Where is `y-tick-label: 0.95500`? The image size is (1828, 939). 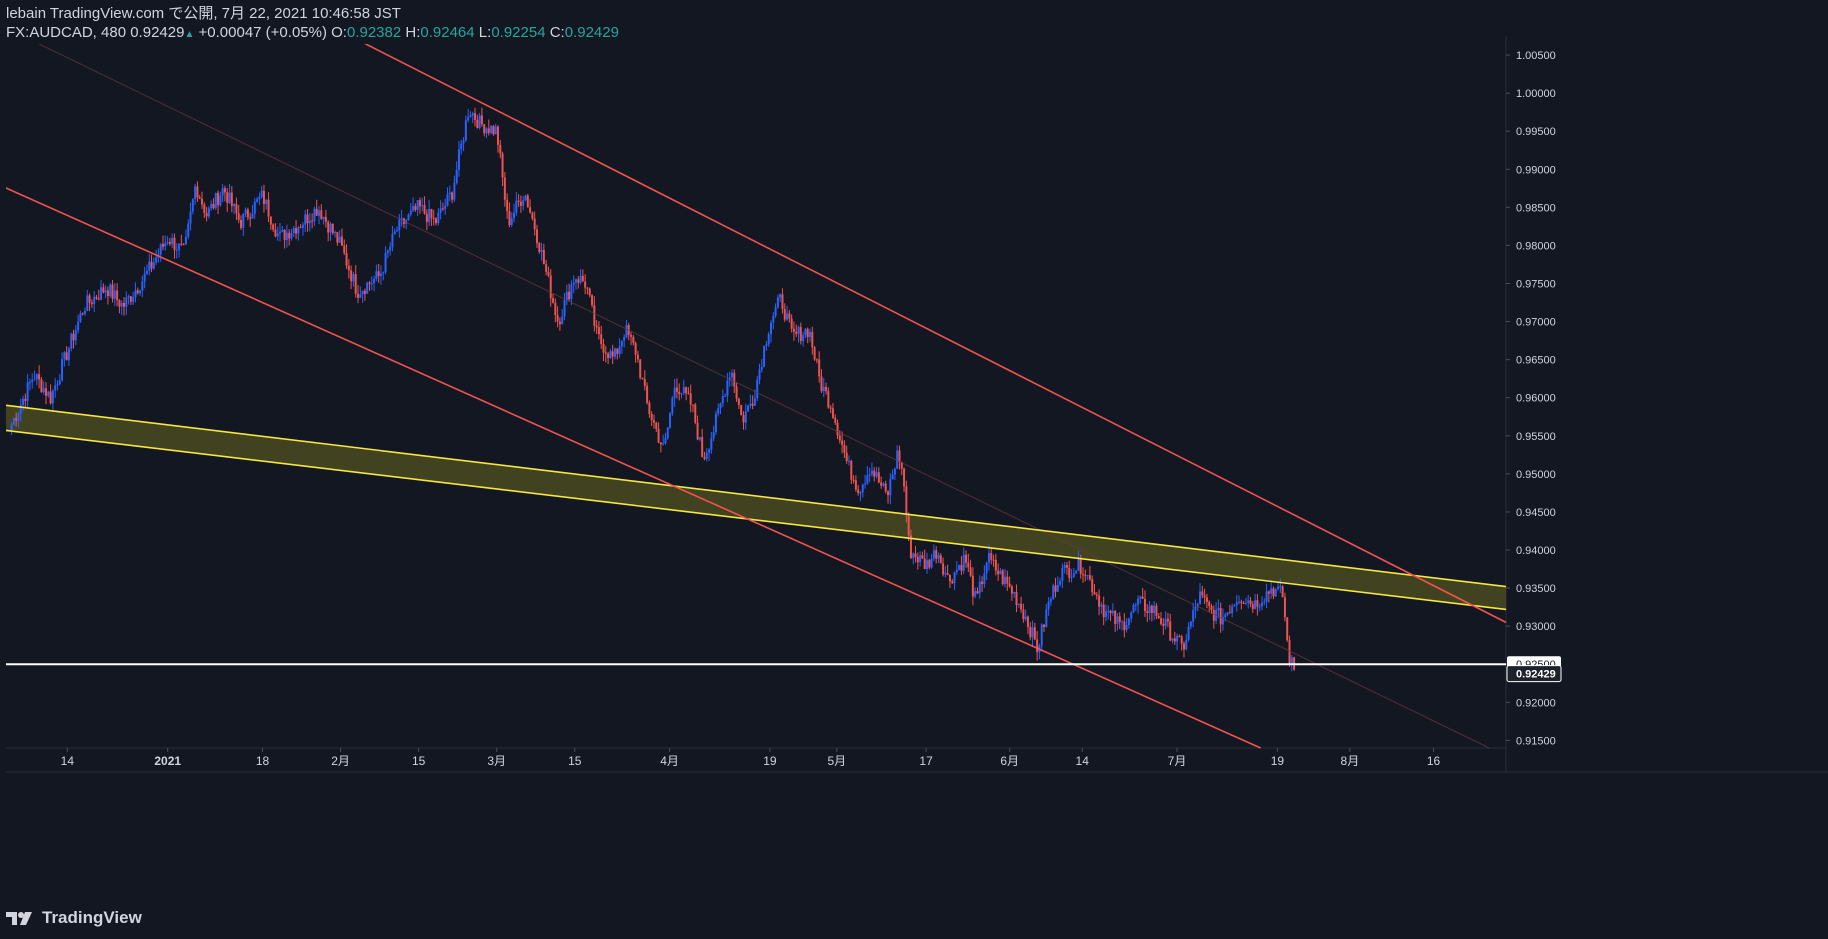 y-tick-label: 0.95500 is located at coordinates (1536, 437).